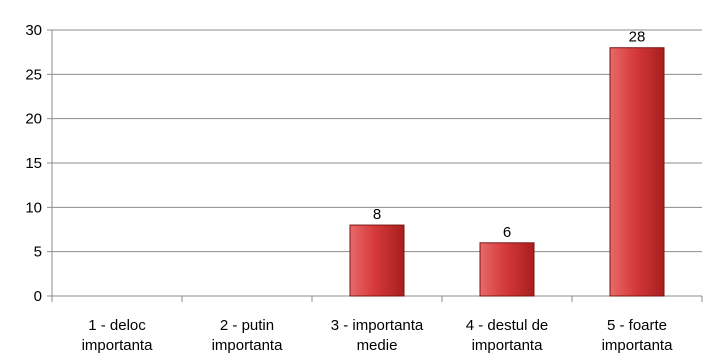 This screenshot has width=712, height=362. I want to click on x-category-label: 3 - importanta, so click(377, 325).